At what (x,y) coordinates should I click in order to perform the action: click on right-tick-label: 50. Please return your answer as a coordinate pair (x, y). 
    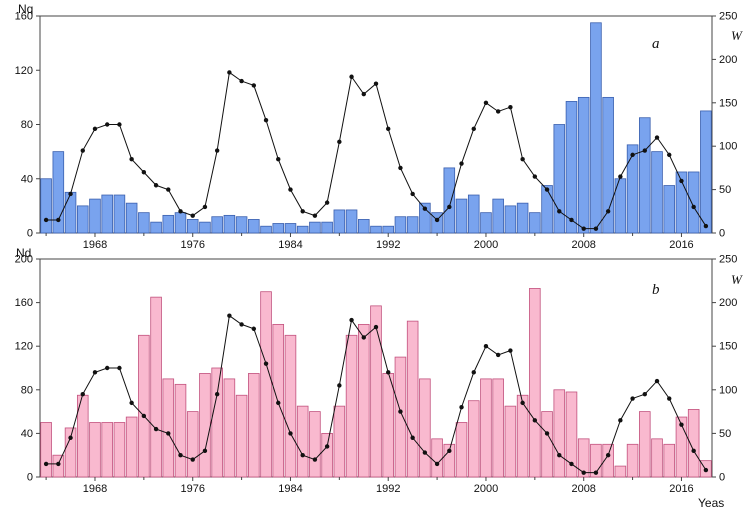
    Looking at the image, I should click on (725, 190).